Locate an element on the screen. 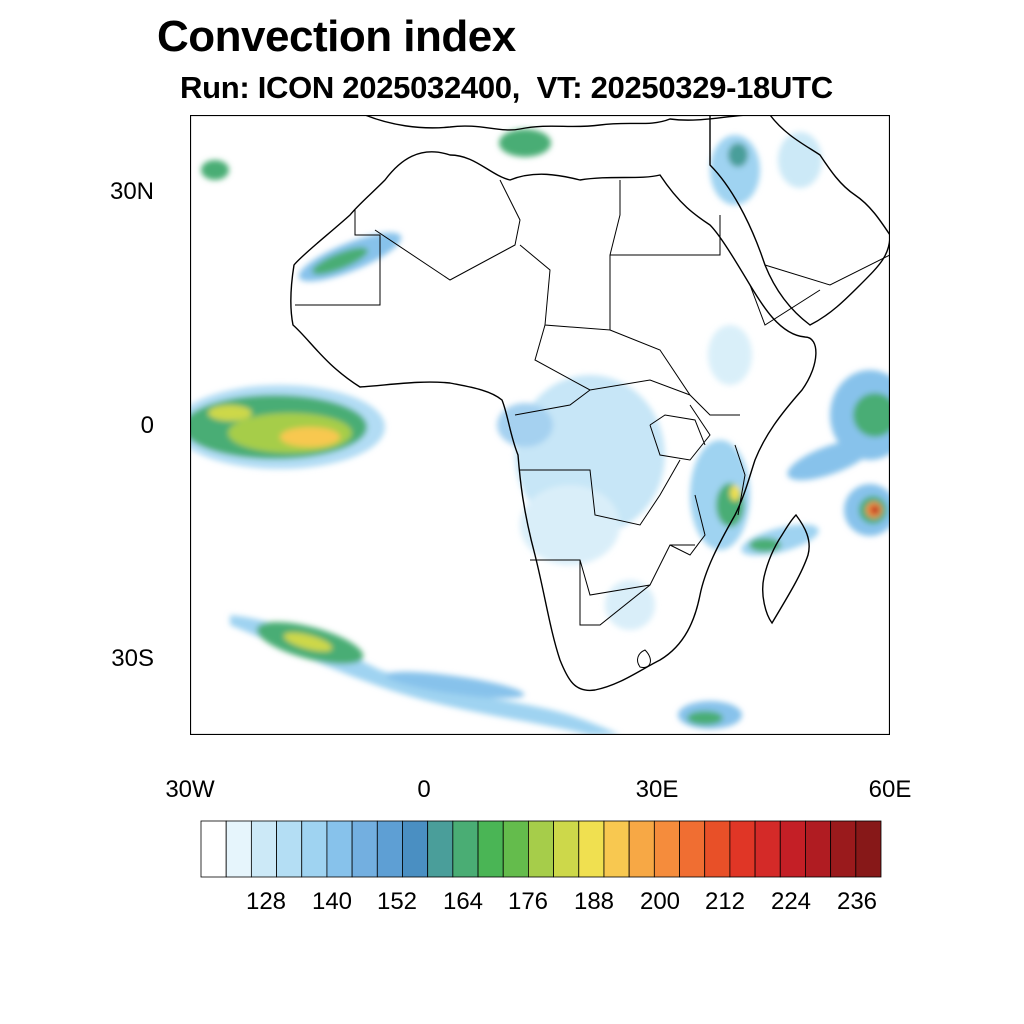 The image size is (1024, 1024). lat-label-0: 0 is located at coordinates (147, 425).